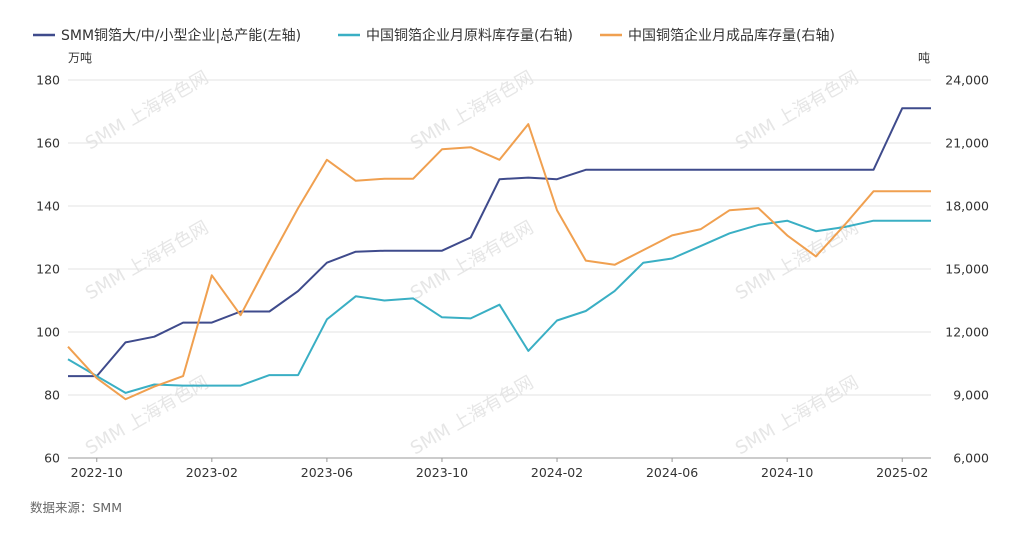 Image resolution: width=1024 pixels, height=533 pixels. I want to click on x-axis-tick-label: 2024-02, so click(557, 472).